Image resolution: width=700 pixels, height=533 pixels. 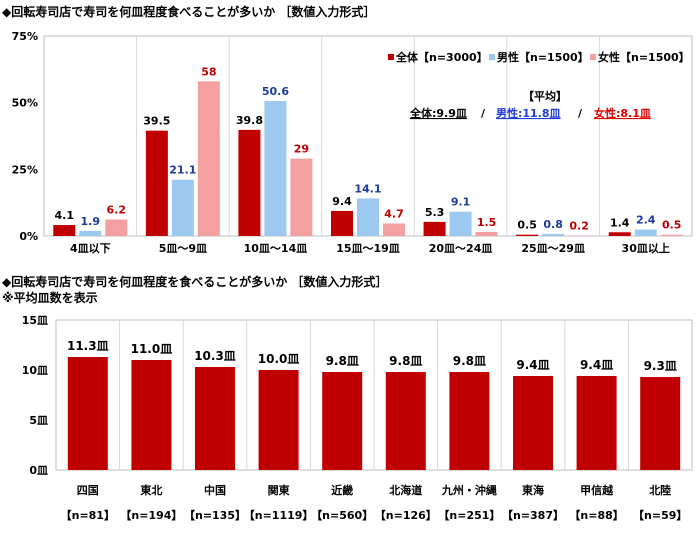 What do you see at coordinates (90, 248) in the screenshot?
I see `chart1-category-label: 4皿以下` at bounding box center [90, 248].